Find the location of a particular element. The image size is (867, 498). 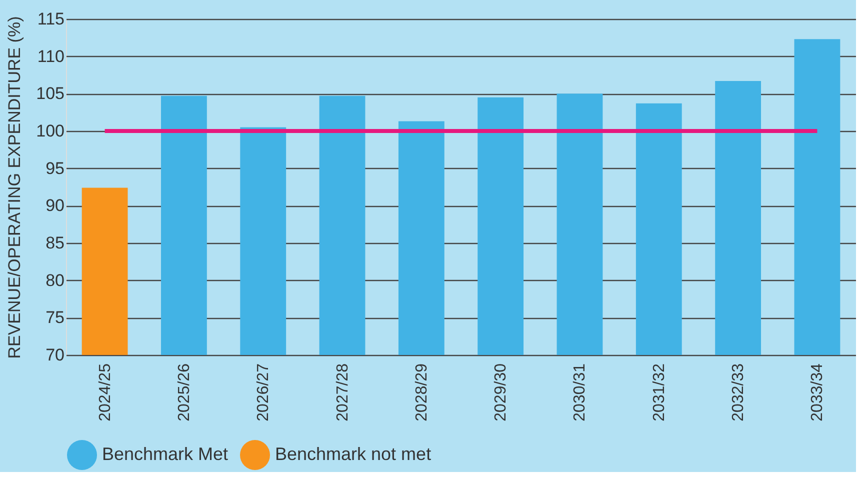

x-tick-label: 2032/33 is located at coordinates (739, 392).